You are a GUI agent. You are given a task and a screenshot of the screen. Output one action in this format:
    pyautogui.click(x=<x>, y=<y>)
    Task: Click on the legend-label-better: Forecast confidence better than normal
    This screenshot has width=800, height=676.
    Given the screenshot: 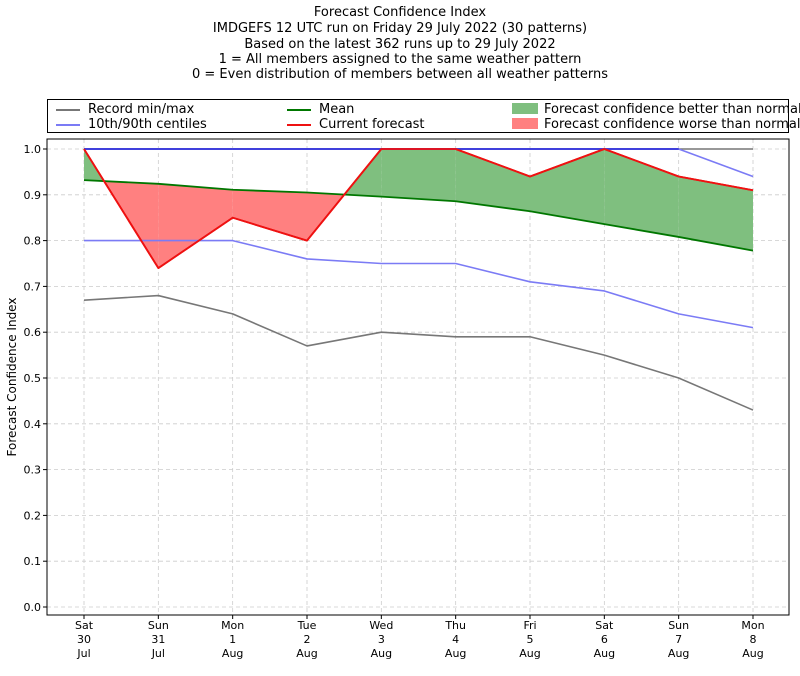 What is the action you would take?
    pyautogui.click(x=672, y=109)
    